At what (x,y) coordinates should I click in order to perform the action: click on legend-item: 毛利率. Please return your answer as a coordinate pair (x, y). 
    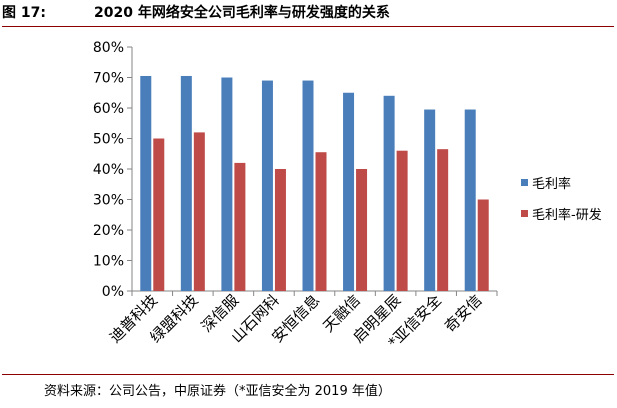
    Looking at the image, I should click on (546, 182).